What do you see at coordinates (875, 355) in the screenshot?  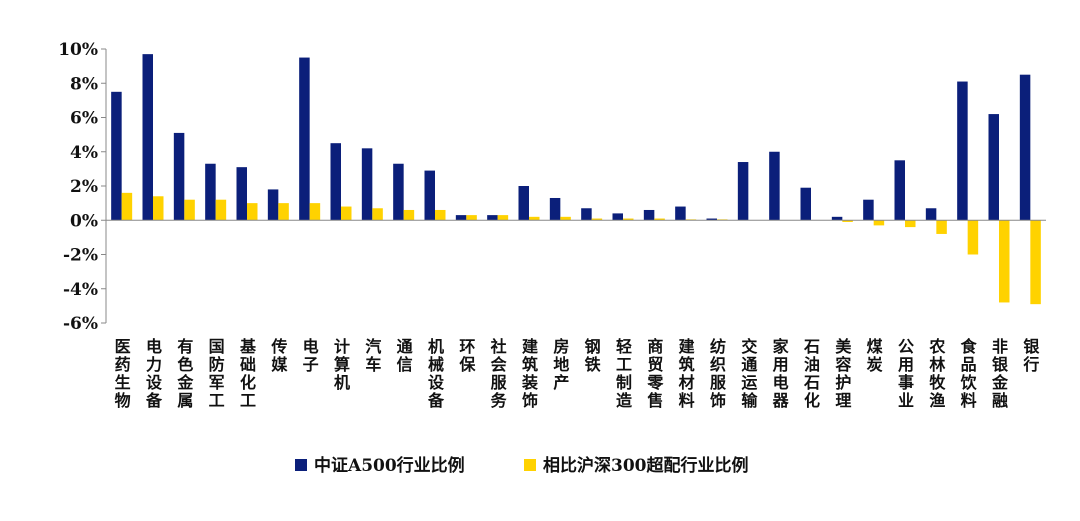 I see `x-tick-label: 煤炭` at bounding box center [875, 355].